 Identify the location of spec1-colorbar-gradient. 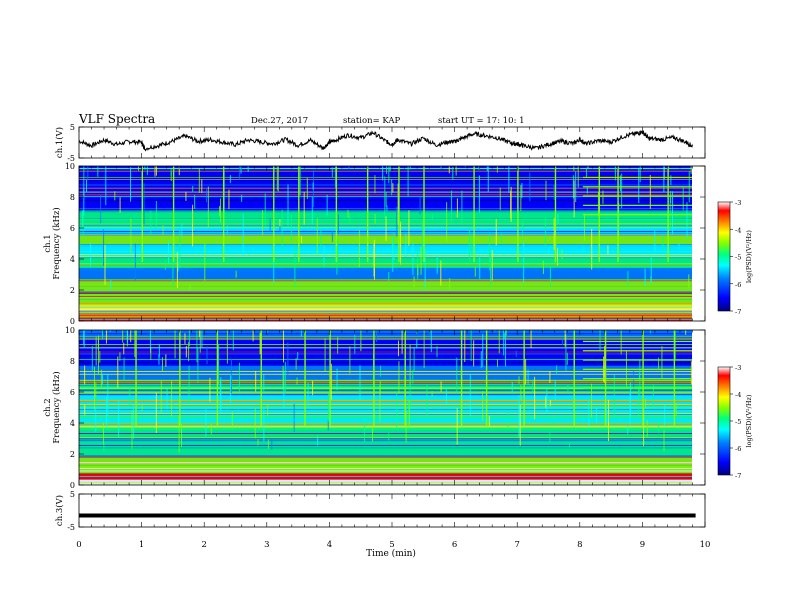
(724, 256).